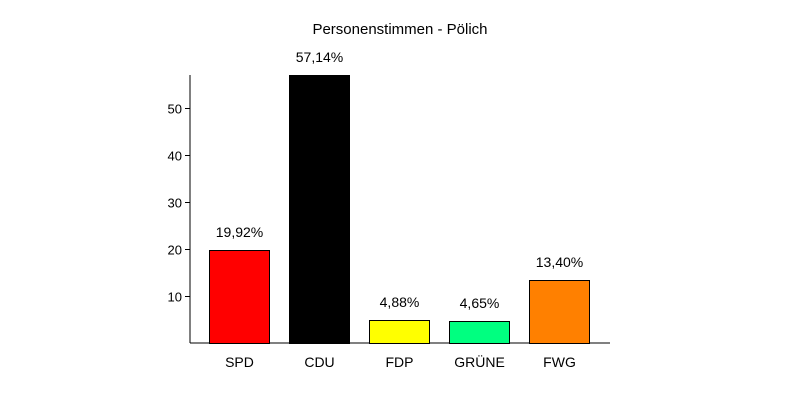 The height and width of the screenshot is (400, 800). I want to click on bar-grne, so click(479, 332).